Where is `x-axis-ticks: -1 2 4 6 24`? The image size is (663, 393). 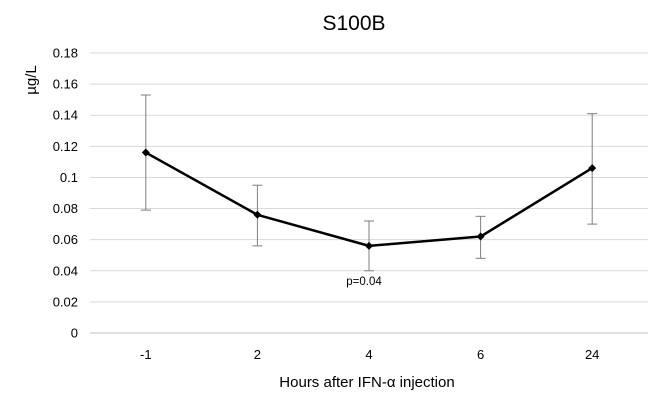
x-axis-ticks: -1 2 4 6 24 is located at coordinates (369, 354).